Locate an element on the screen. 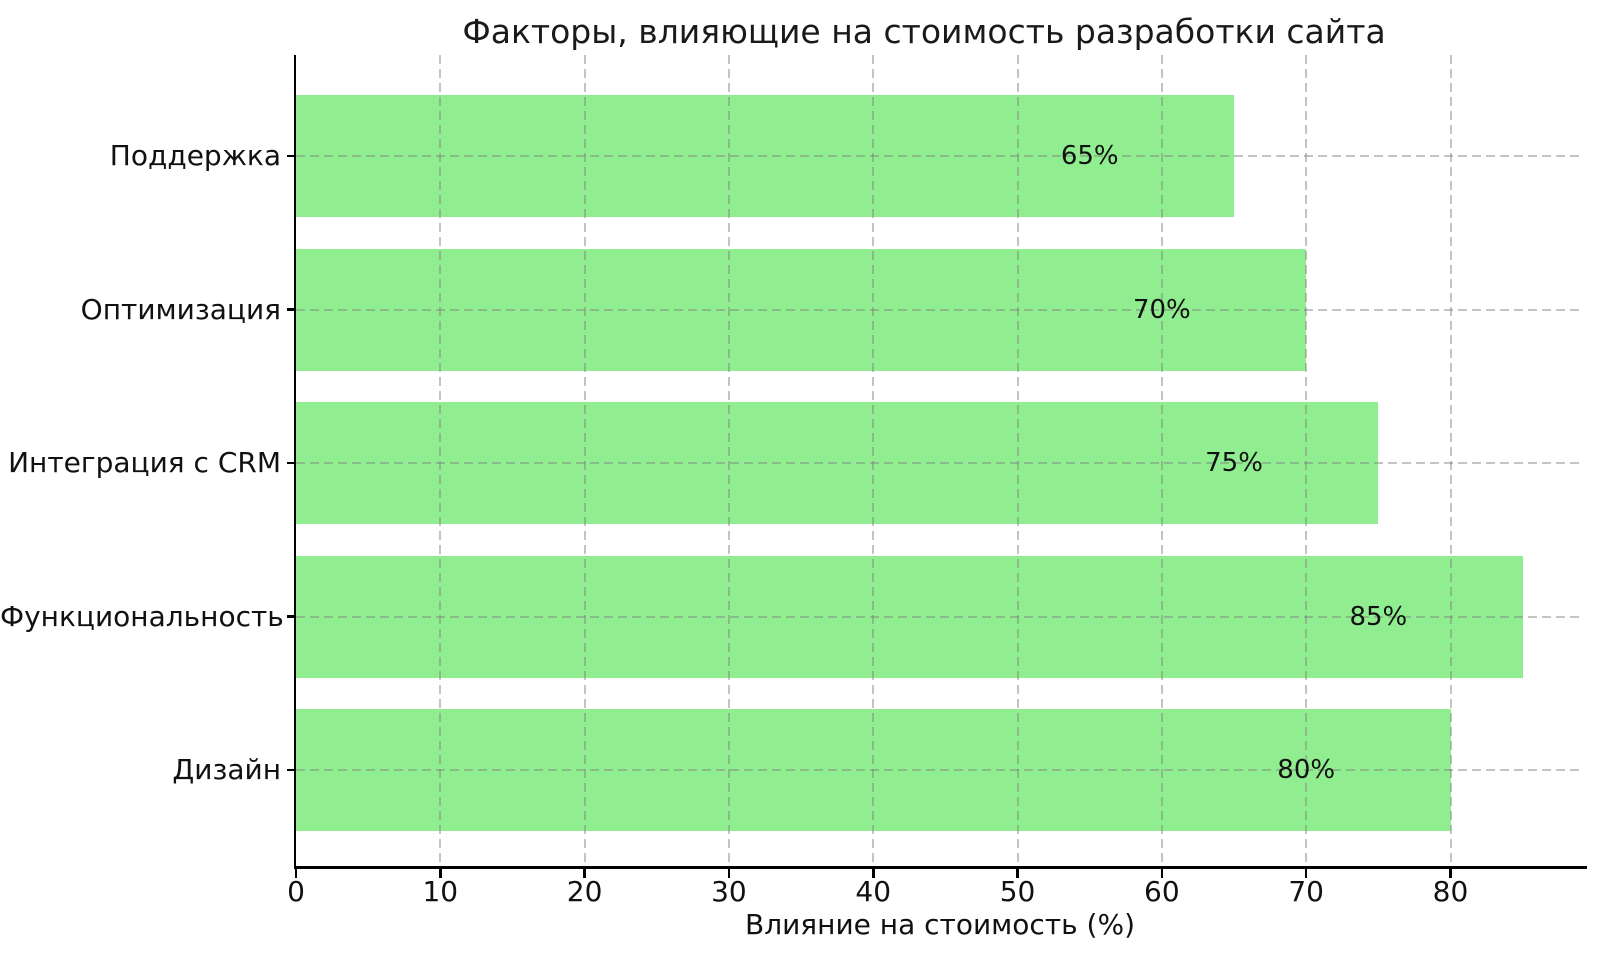 This screenshot has height=954, width=1600. y-tick-label: Интеграция с CRM is located at coordinates (144, 462).